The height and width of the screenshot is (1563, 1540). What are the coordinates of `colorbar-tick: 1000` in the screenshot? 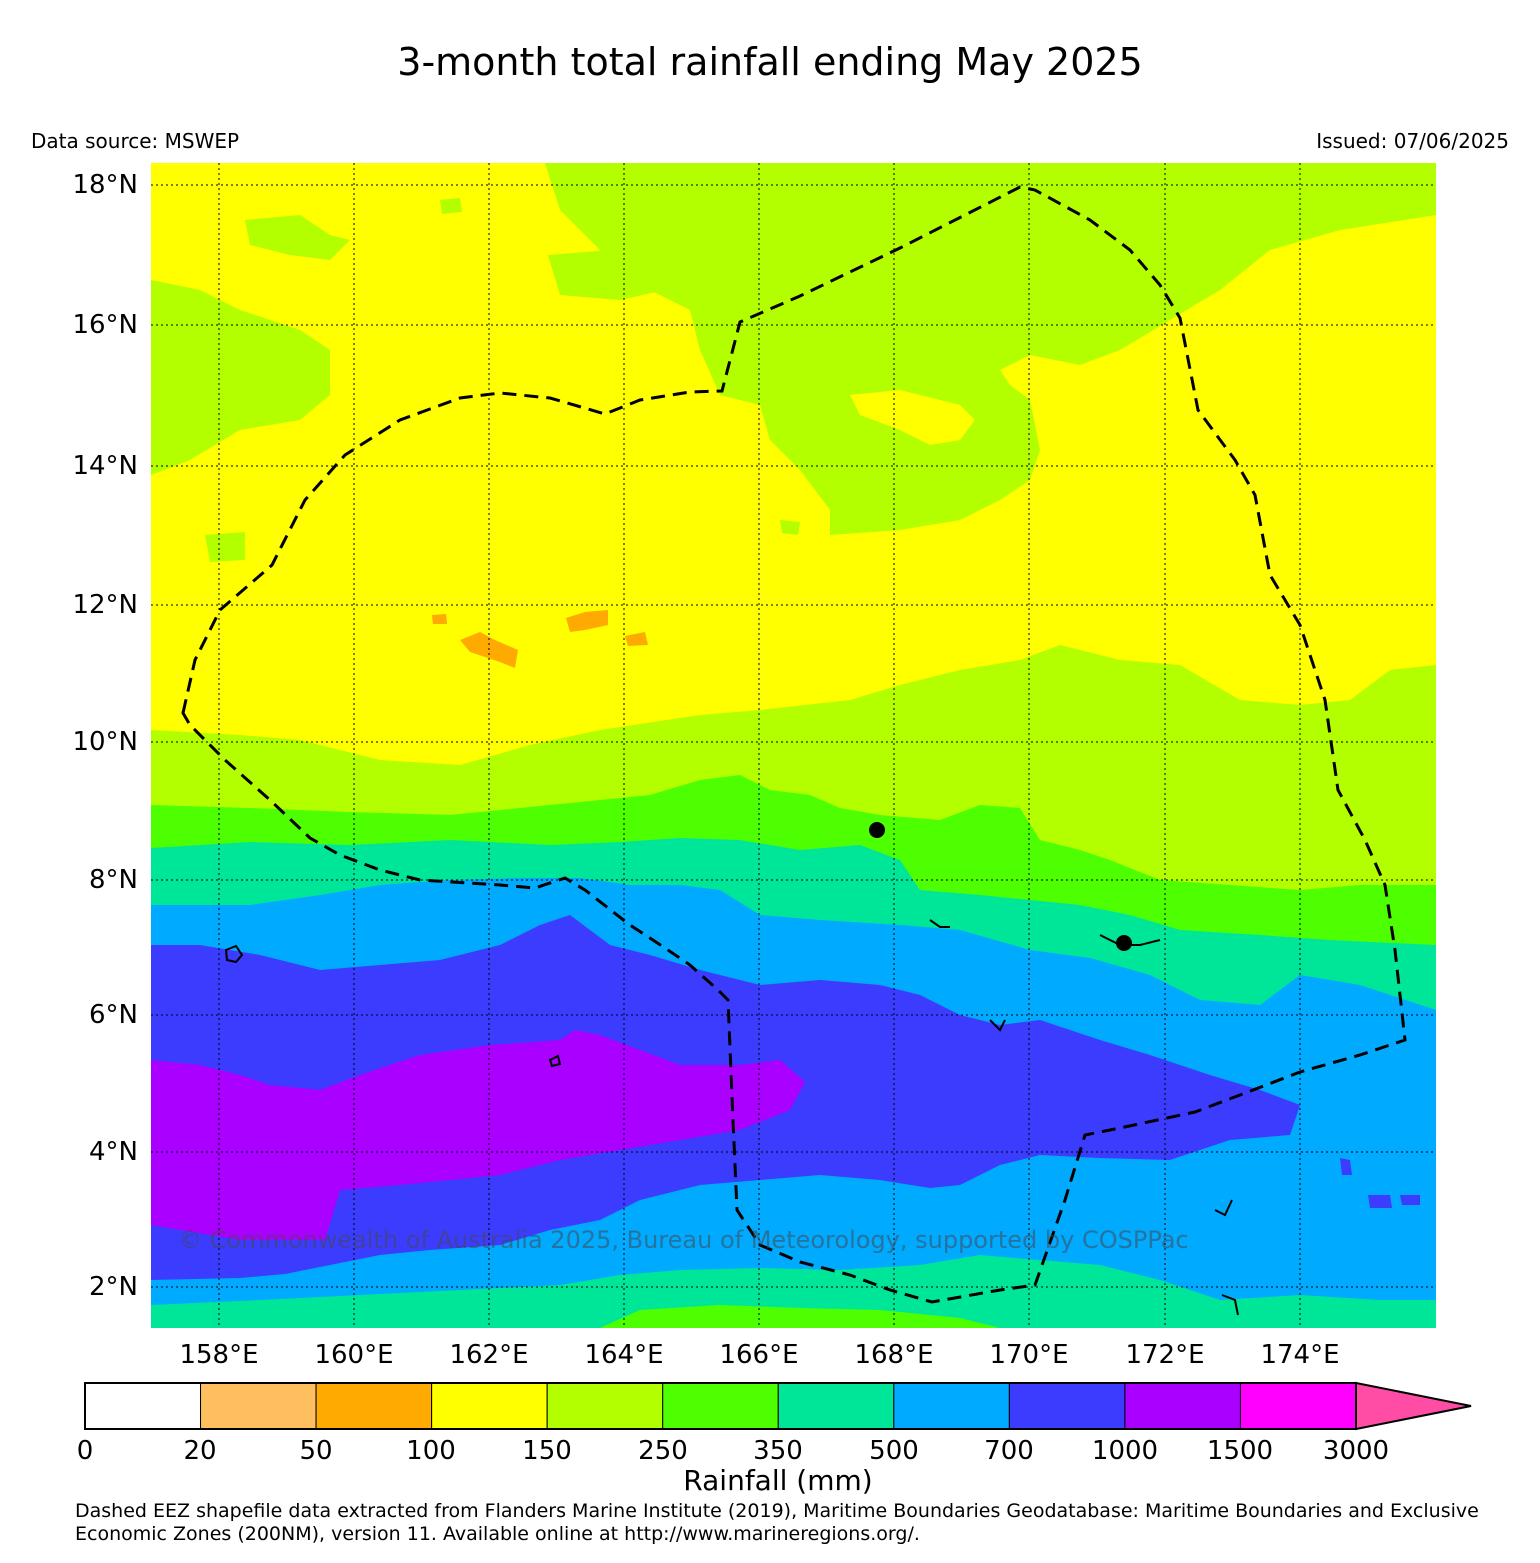 It's located at (1125, 1451).